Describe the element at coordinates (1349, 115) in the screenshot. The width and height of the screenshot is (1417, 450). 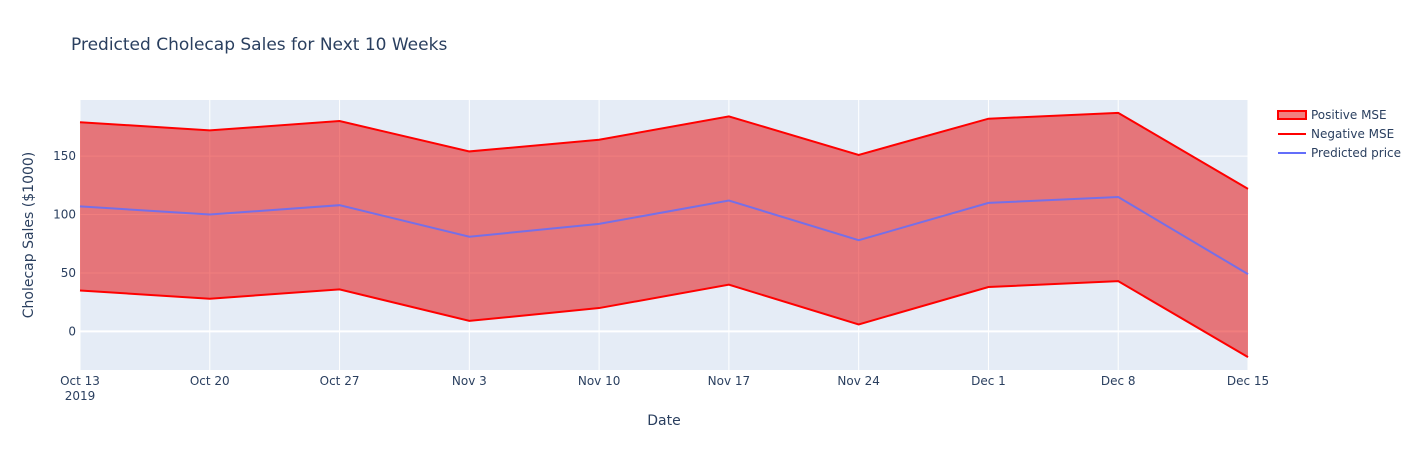
I see `legend-label: Positive MSE` at that location.